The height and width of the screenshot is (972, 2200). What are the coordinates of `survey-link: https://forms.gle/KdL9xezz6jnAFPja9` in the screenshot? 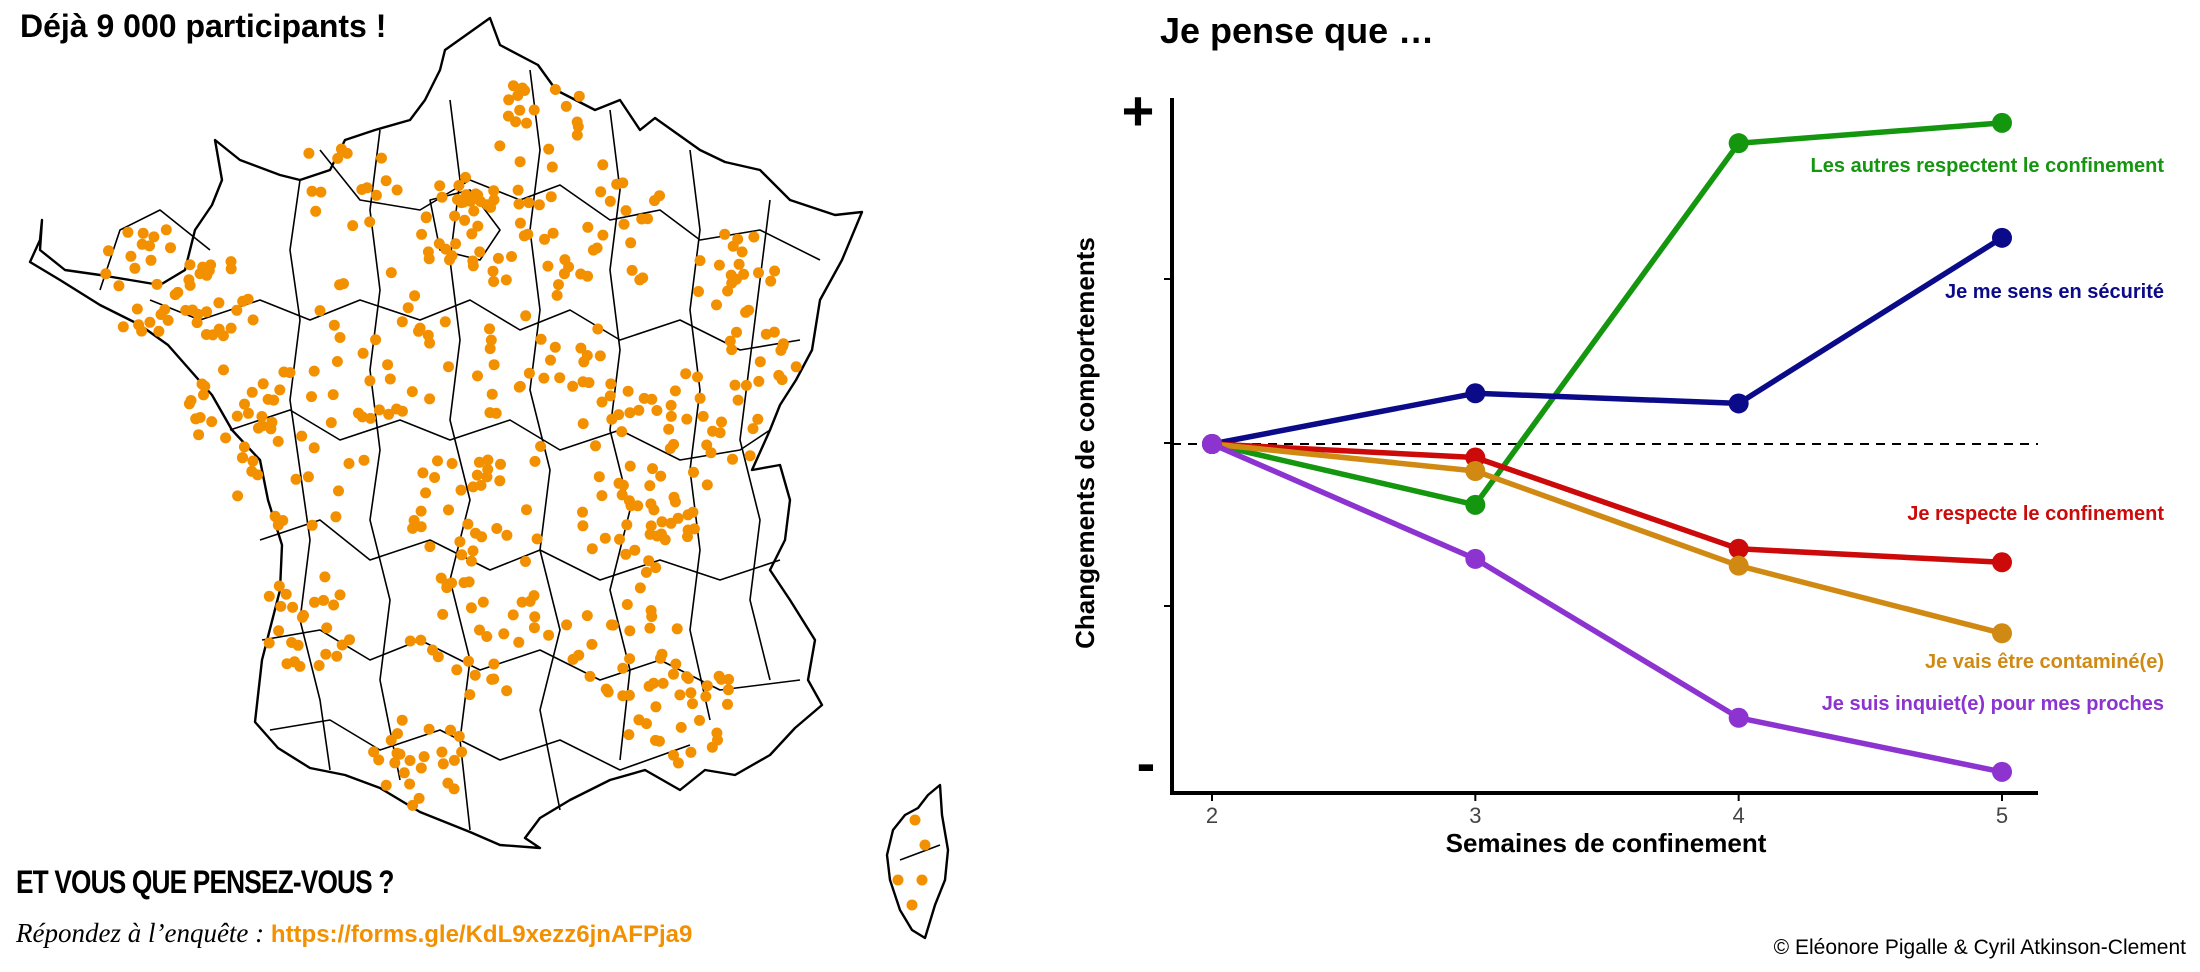 It's located at (481, 934).